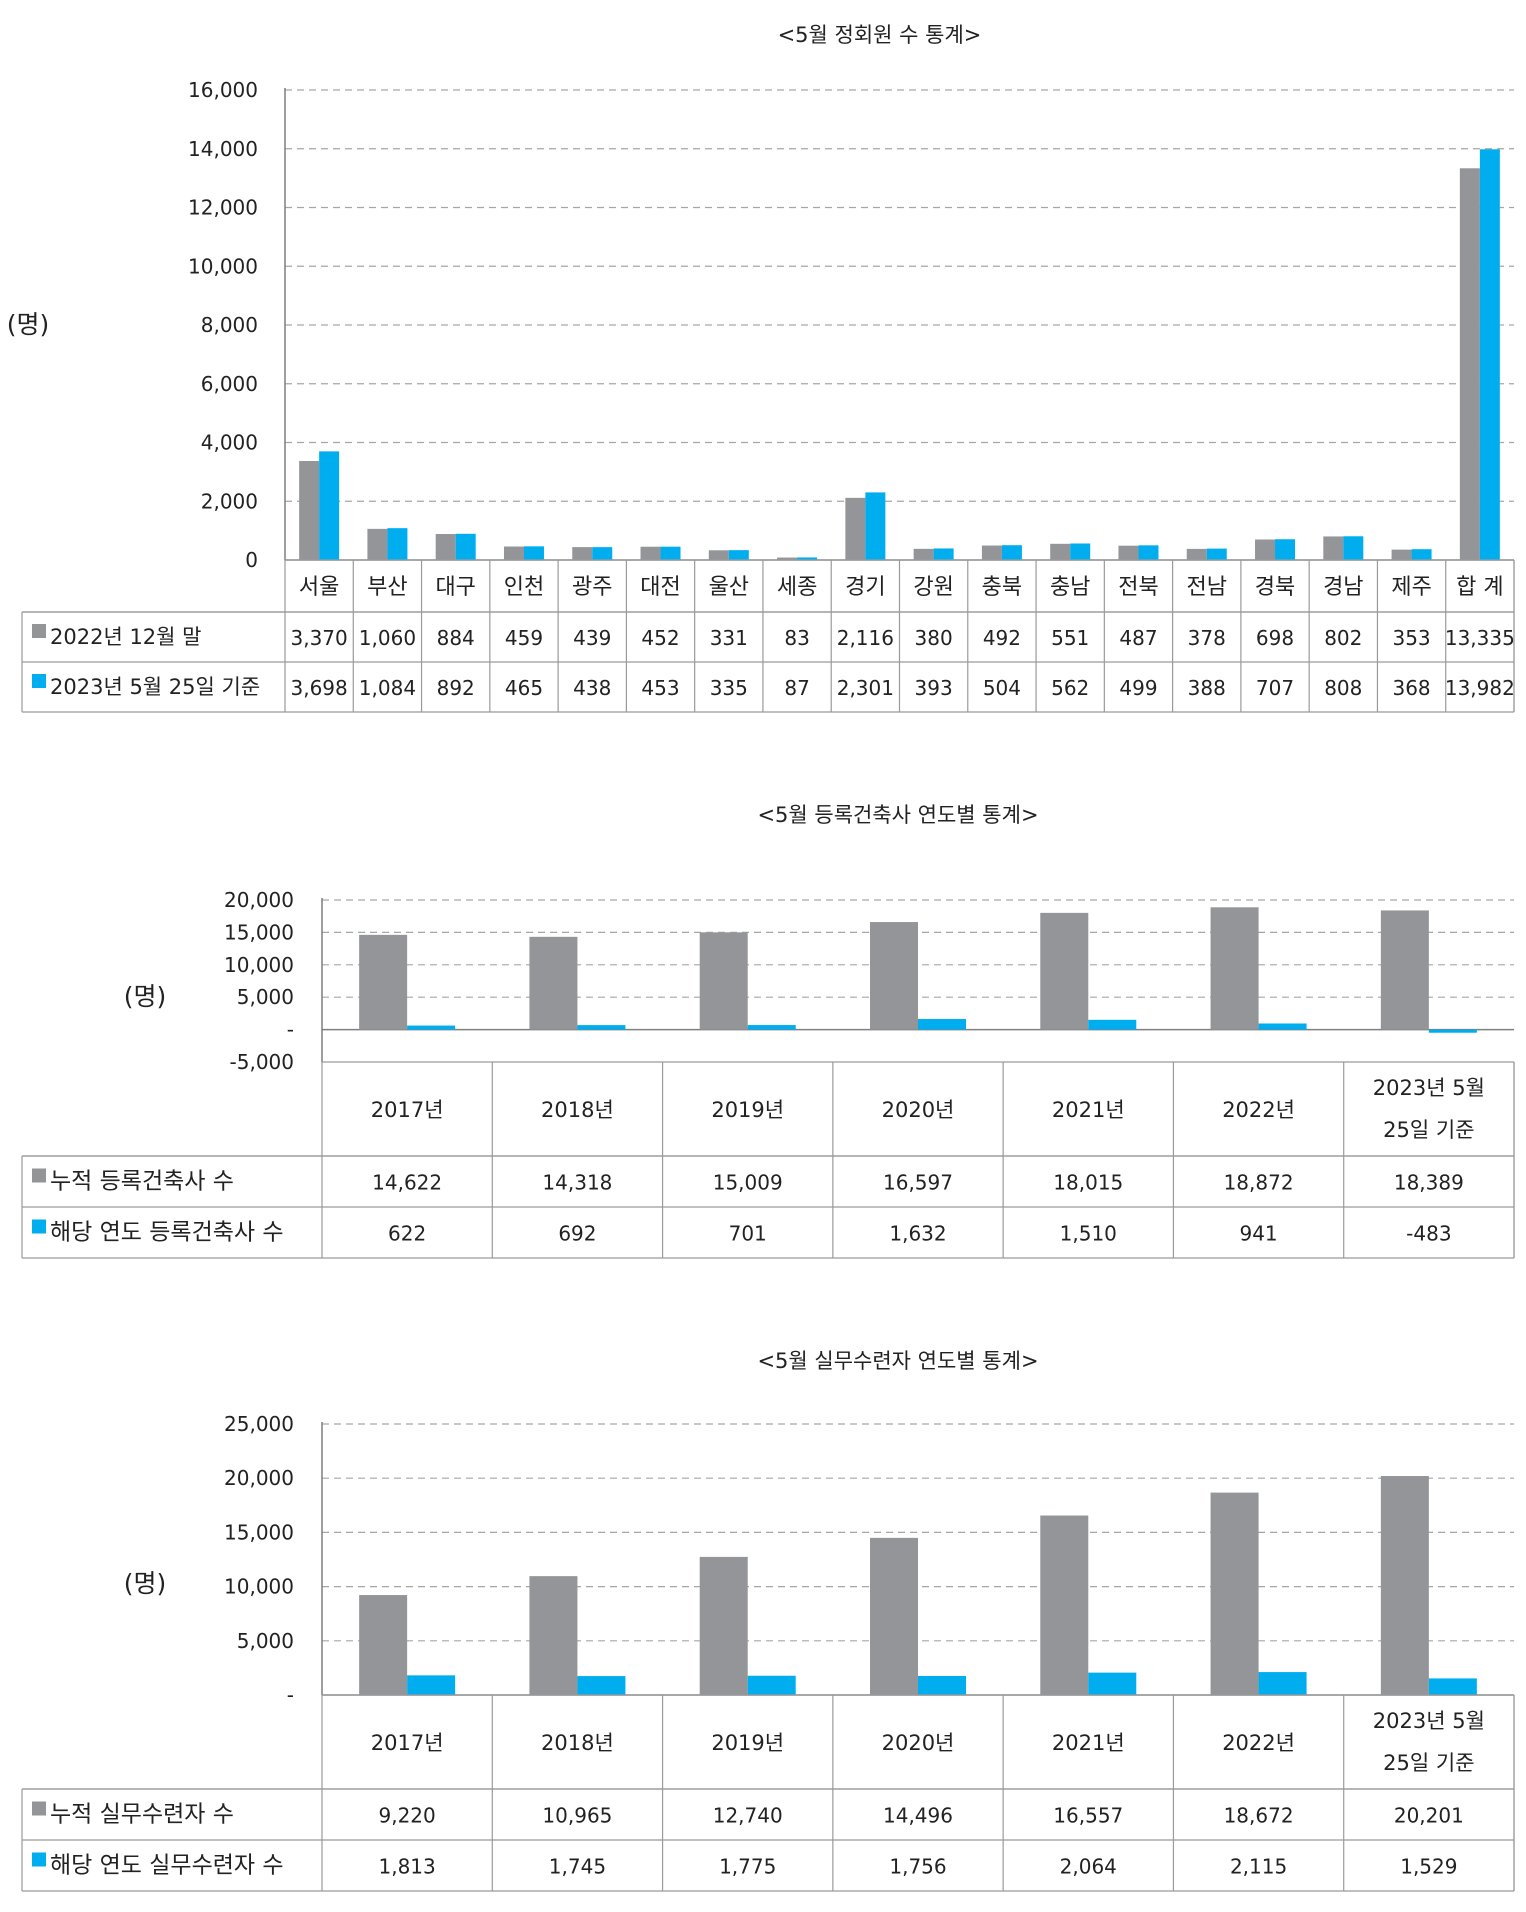 The height and width of the screenshot is (1912, 1526). What do you see at coordinates (387, 688) in the screenshot?
I see `data-label: 1,084` at bounding box center [387, 688].